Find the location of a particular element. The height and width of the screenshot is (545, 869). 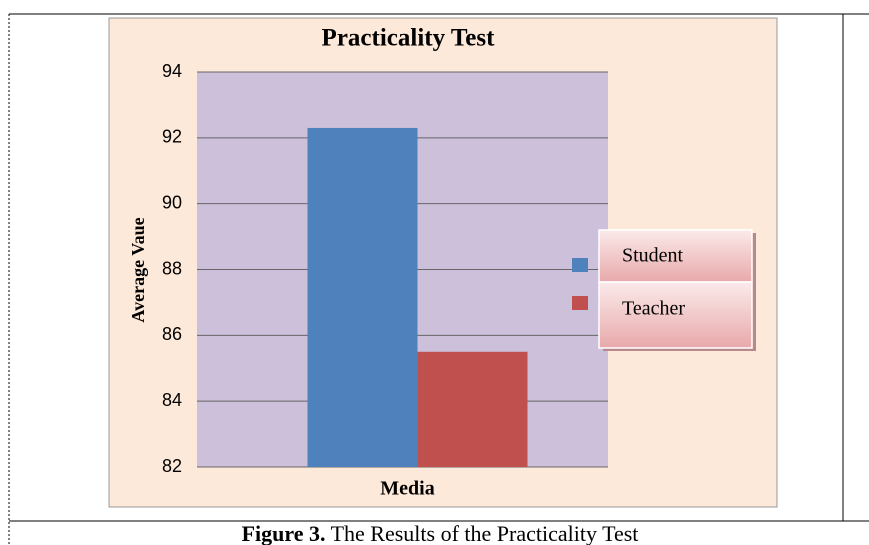

legend-label: Teacher is located at coordinates (653, 309).